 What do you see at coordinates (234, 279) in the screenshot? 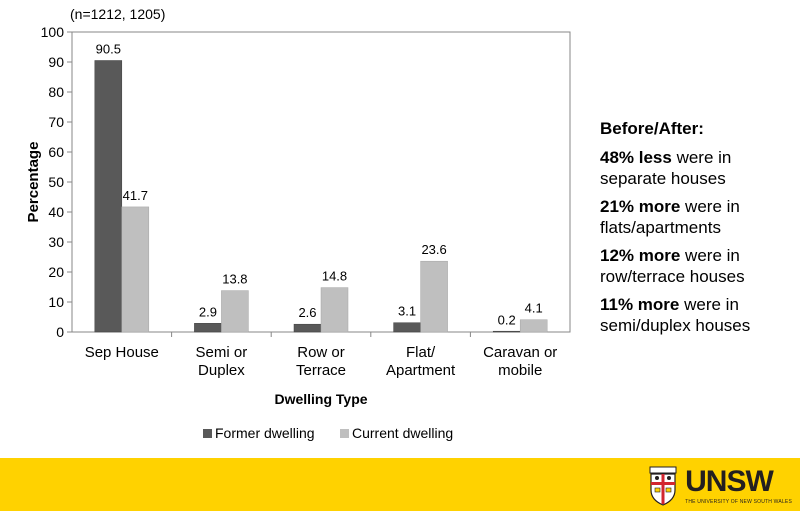
I see `data-label: 13.8` at bounding box center [234, 279].